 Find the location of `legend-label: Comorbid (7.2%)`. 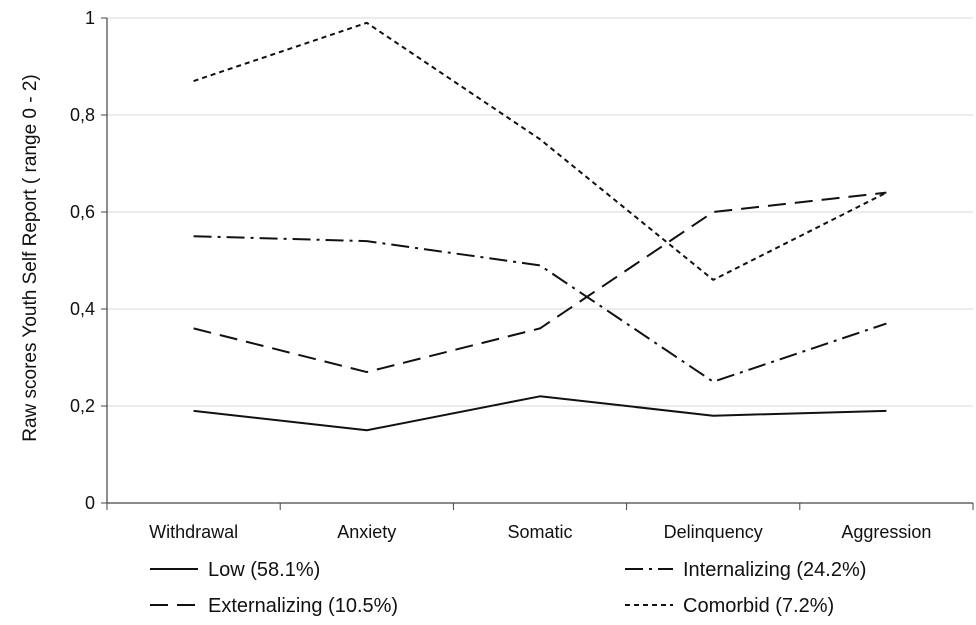

legend-label: Comorbid (7.2%) is located at coordinates (758, 606).